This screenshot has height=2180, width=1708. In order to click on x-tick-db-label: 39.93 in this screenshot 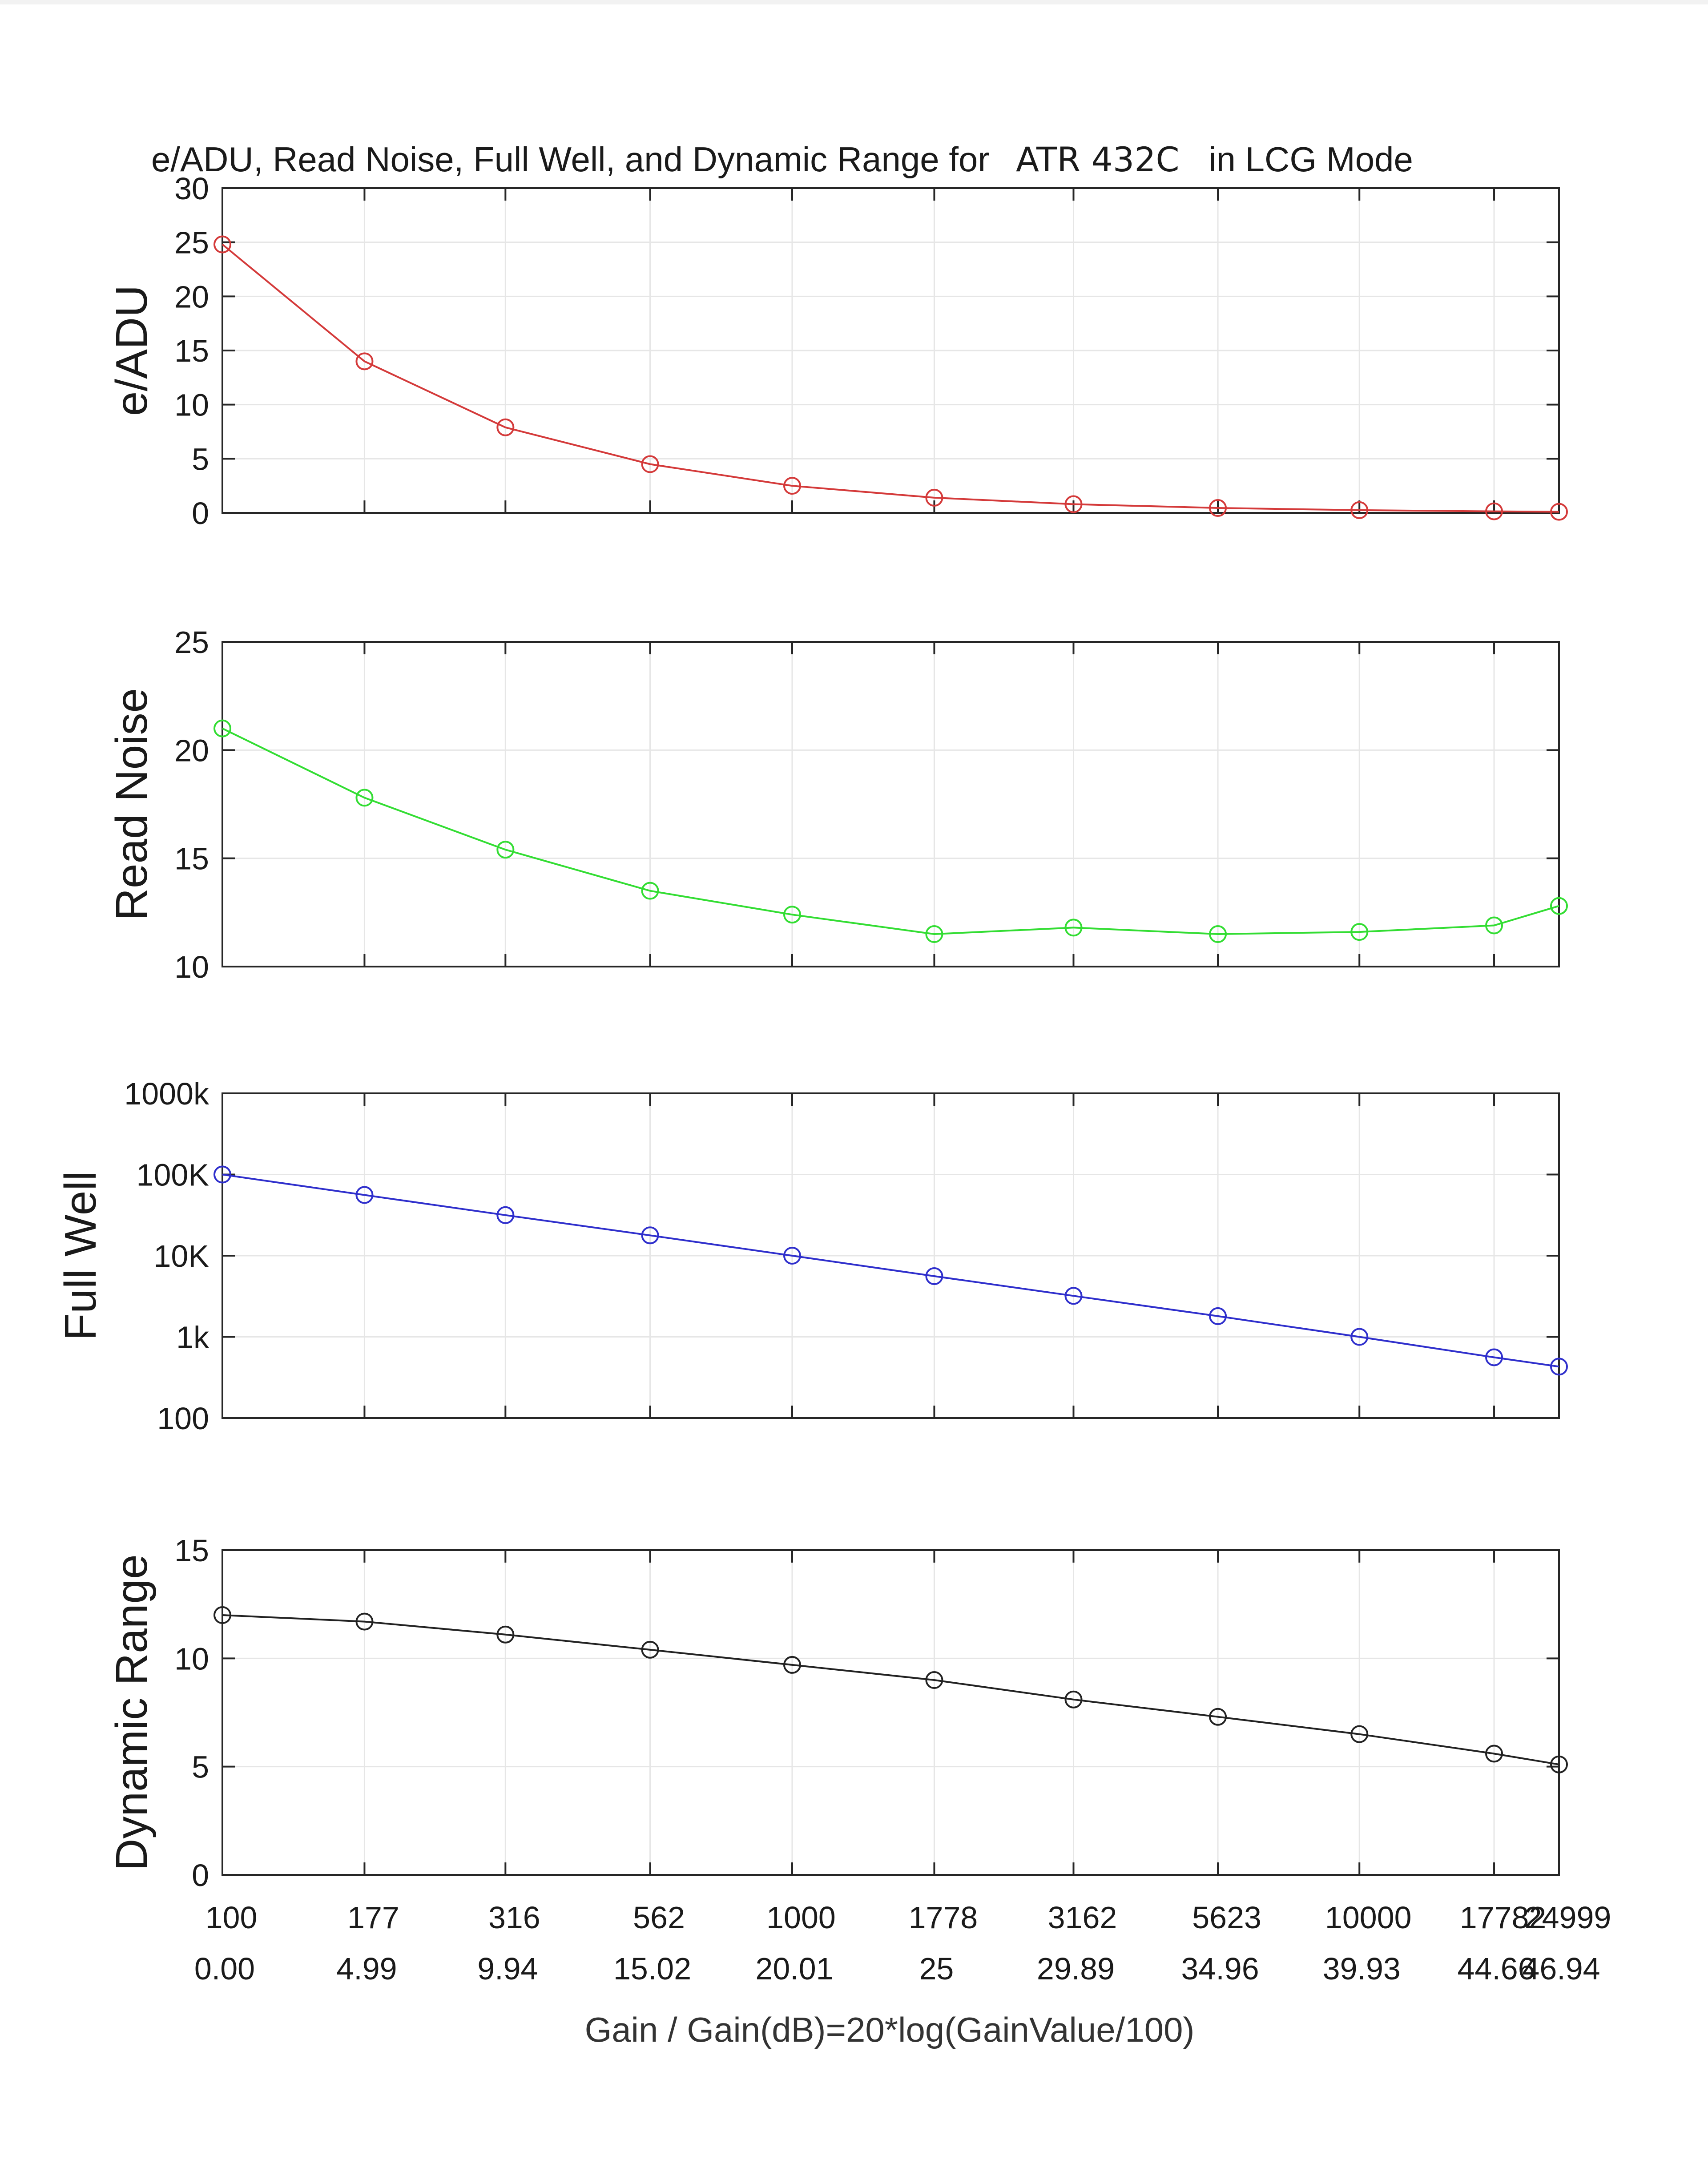, I will do `click(1362, 1968)`.